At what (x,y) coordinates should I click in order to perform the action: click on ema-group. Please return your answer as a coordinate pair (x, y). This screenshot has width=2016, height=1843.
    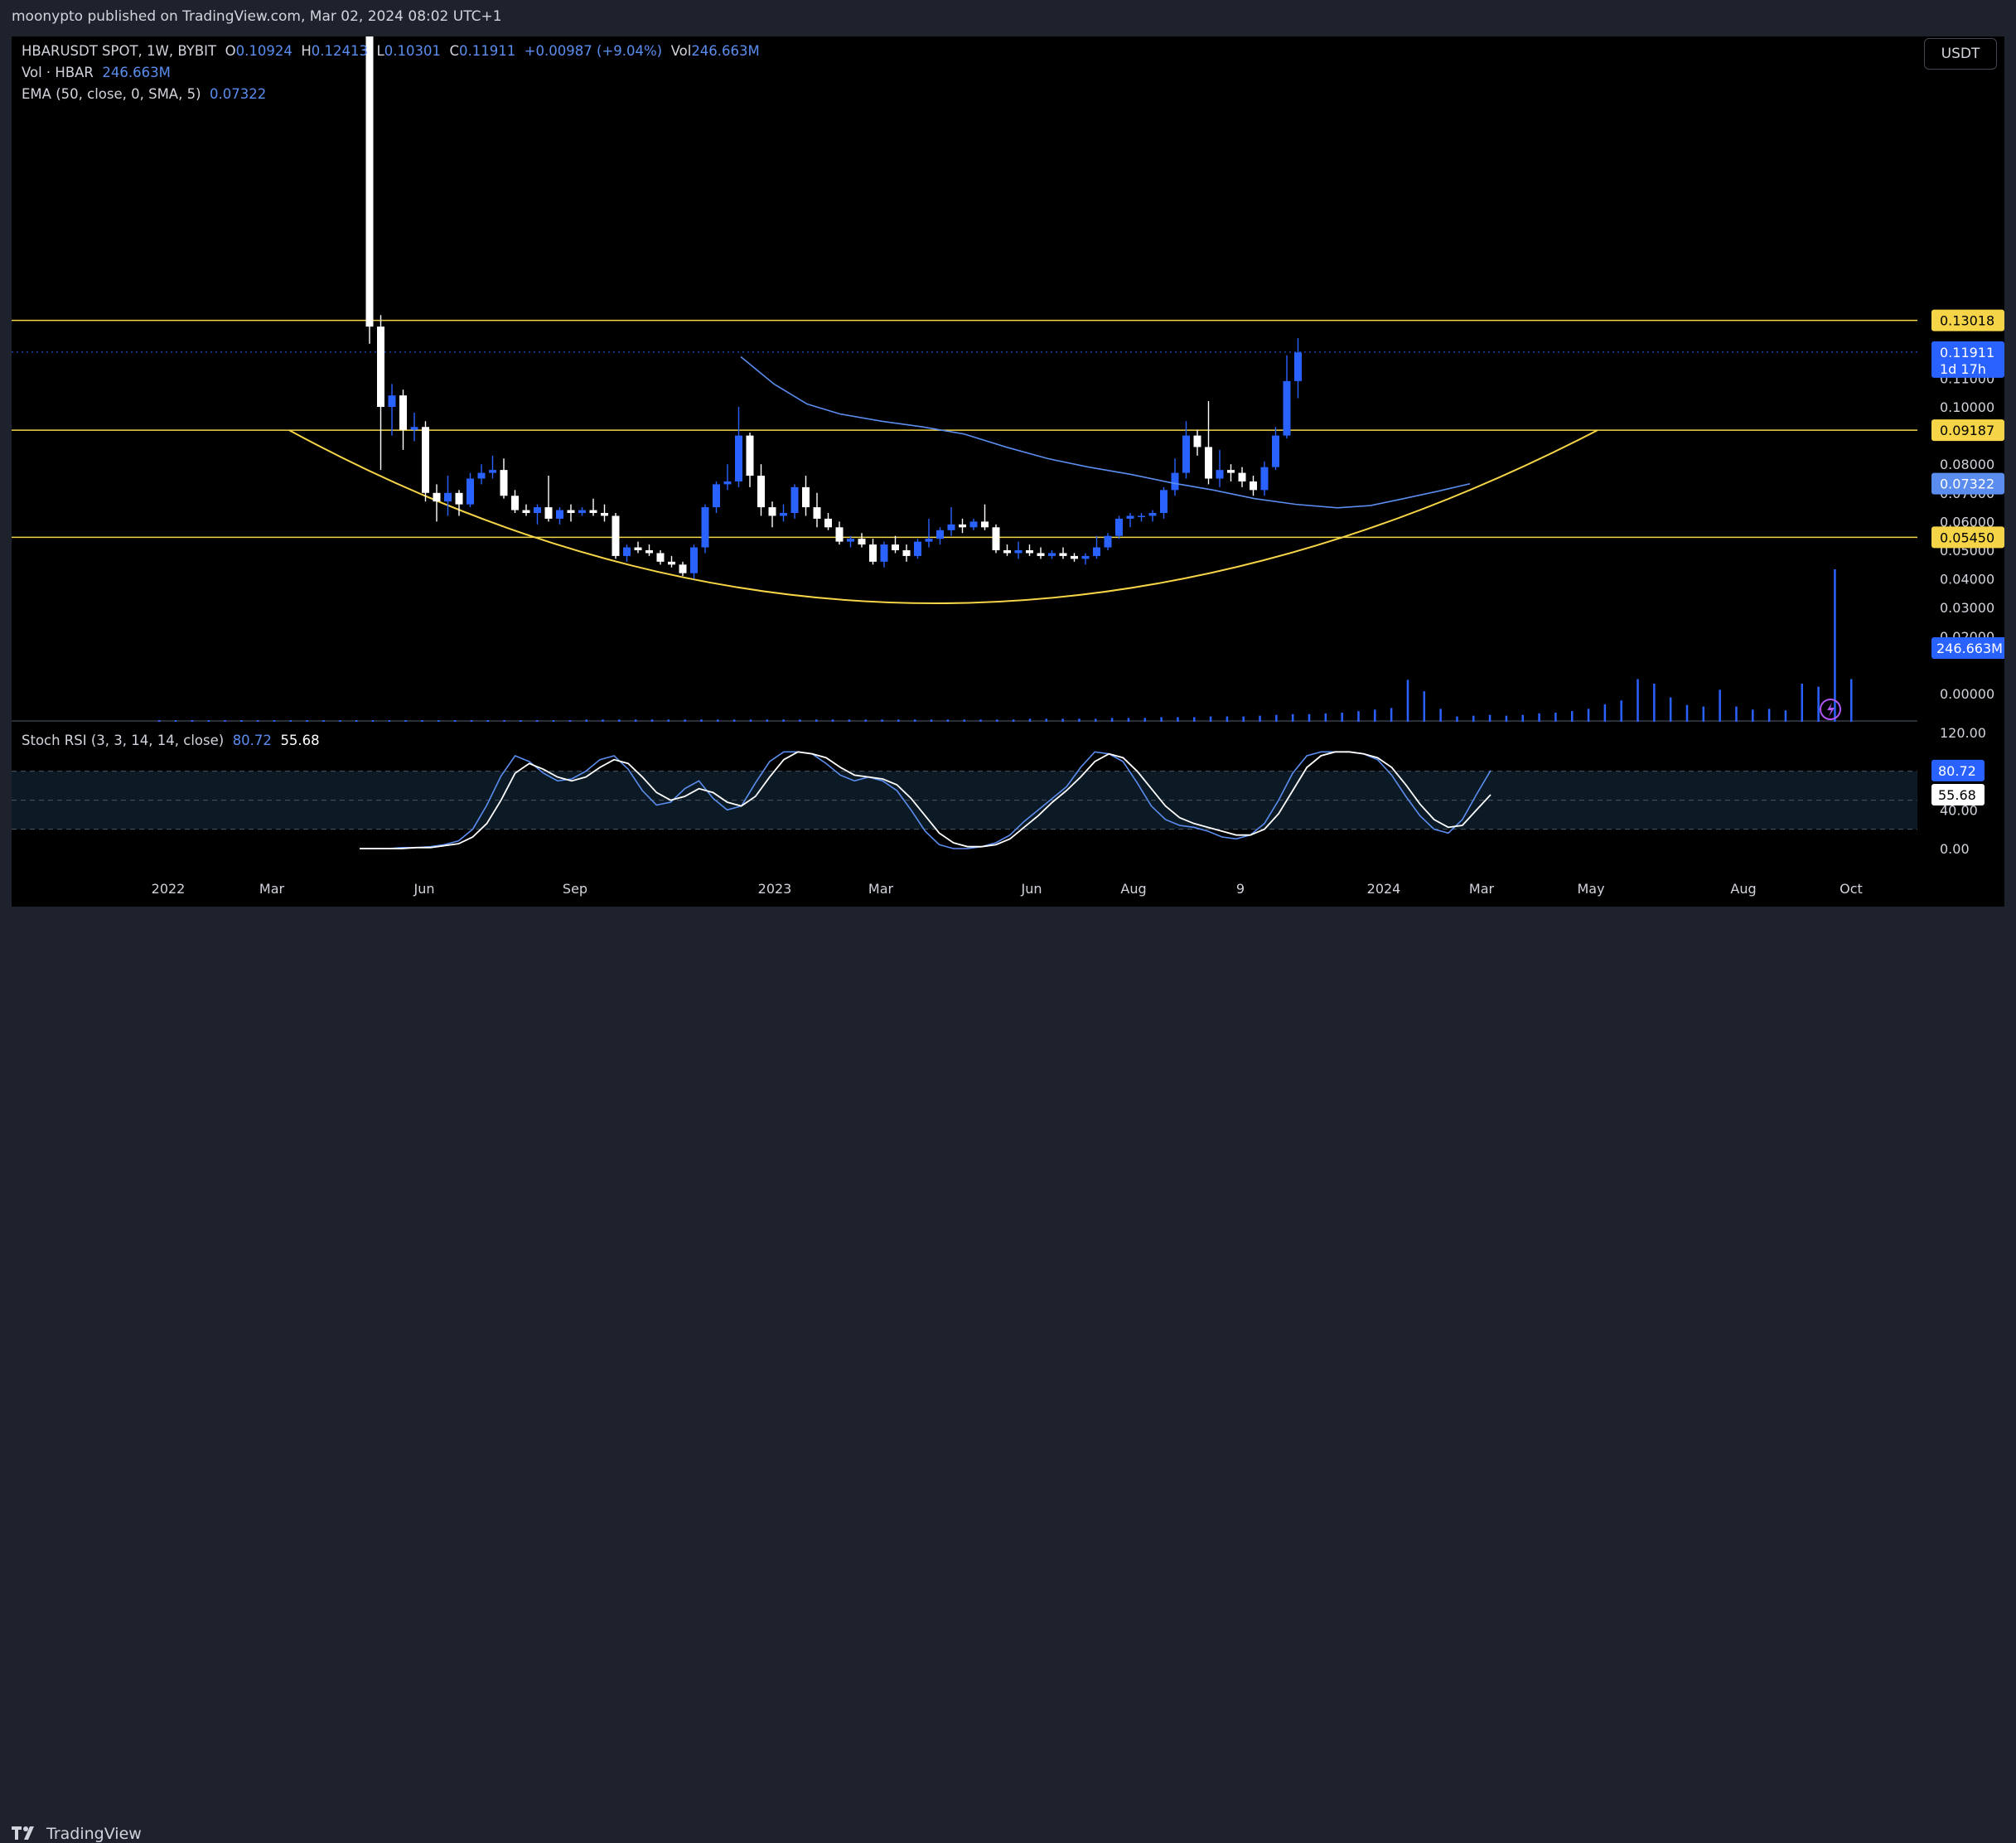
    Looking at the image, I should click on (1105, 432).